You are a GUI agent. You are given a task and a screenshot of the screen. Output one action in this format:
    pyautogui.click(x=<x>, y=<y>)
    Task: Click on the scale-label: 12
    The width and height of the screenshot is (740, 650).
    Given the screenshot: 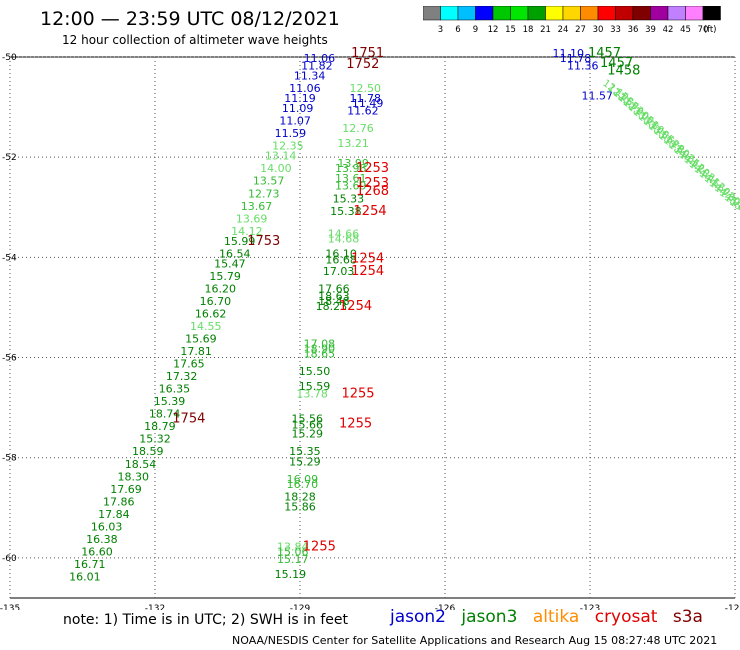 What is the action you would take?
    pyautogui.click(x=493, y=30)
    